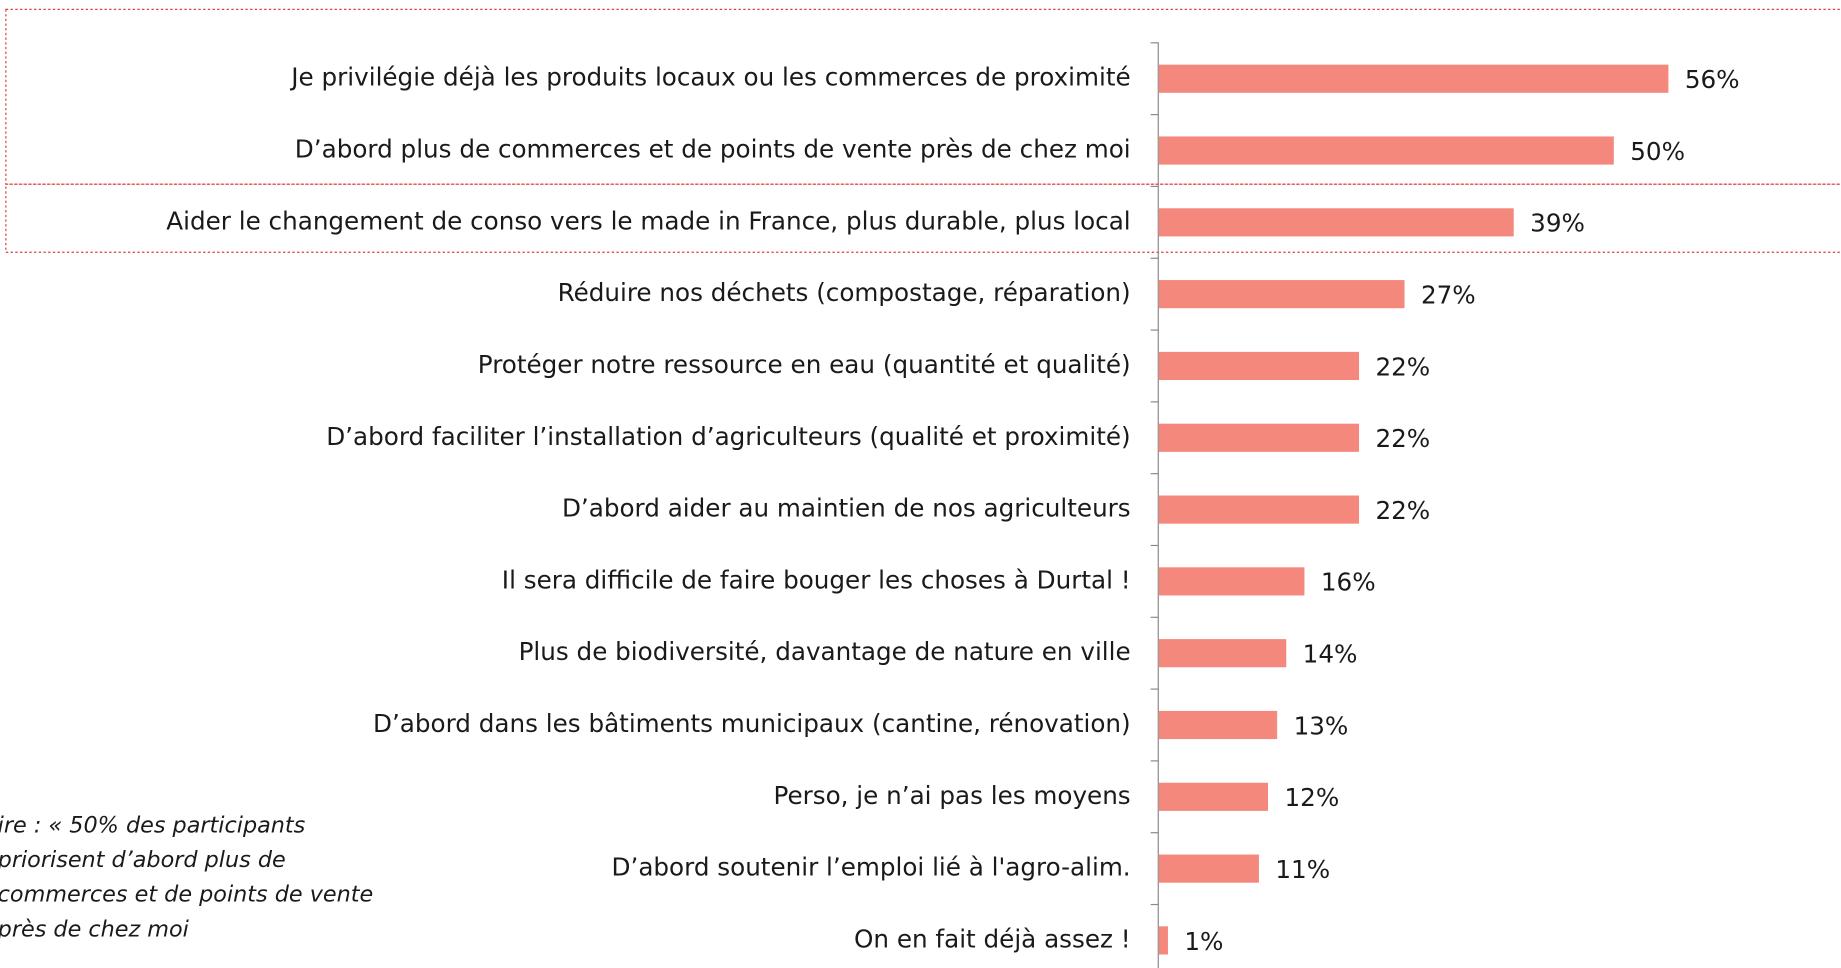 The height and width of the screenshot is (968, 1841). I want to click on annotation: près de chez moi, so click(95, 929).